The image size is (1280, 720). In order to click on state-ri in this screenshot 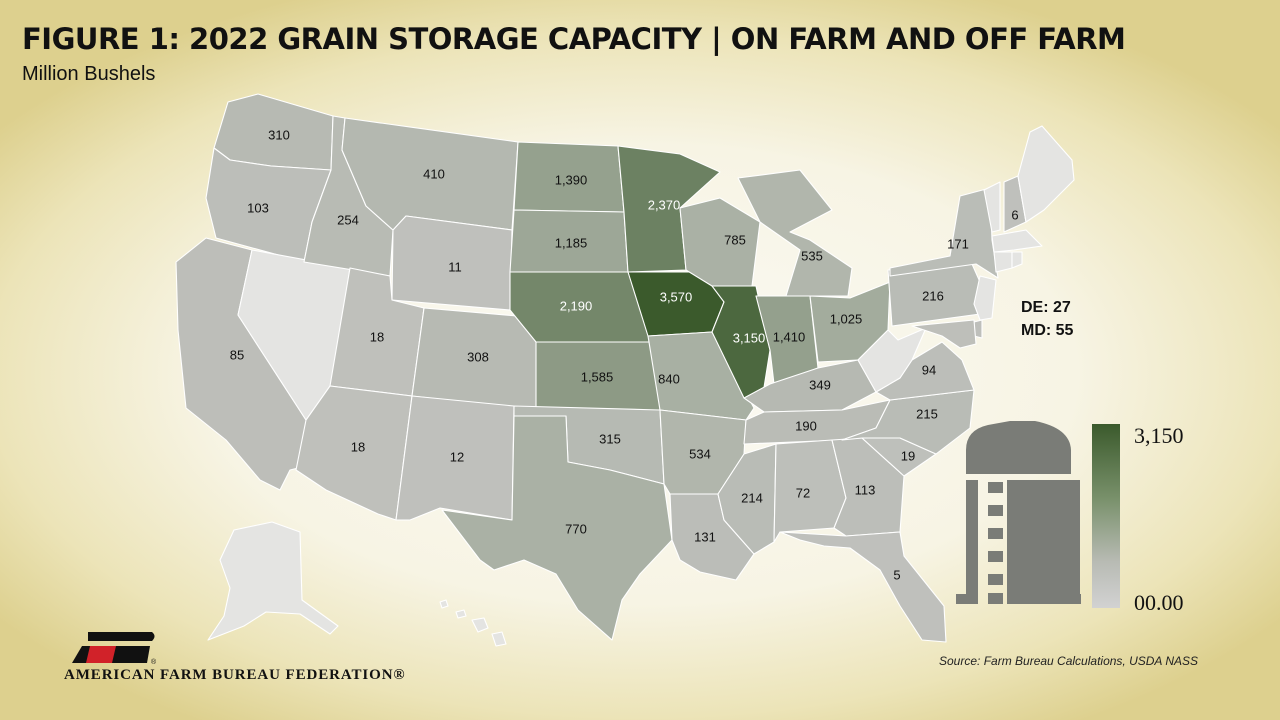, I will do `click(1017, 260)`.